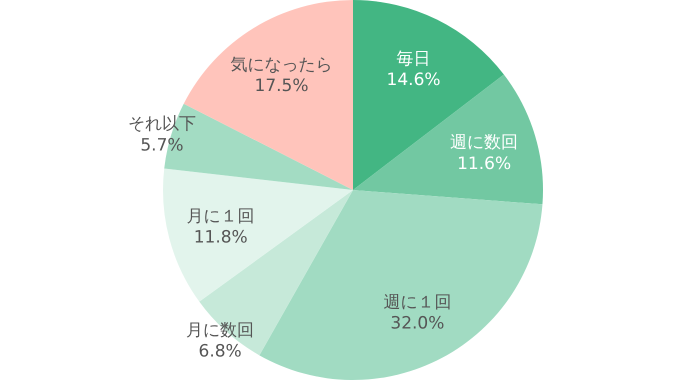 The image size is (678, 382). Describe the element at coordinates (417, 324) in the screenshot. I see `data-label: 32.0%` at that location.